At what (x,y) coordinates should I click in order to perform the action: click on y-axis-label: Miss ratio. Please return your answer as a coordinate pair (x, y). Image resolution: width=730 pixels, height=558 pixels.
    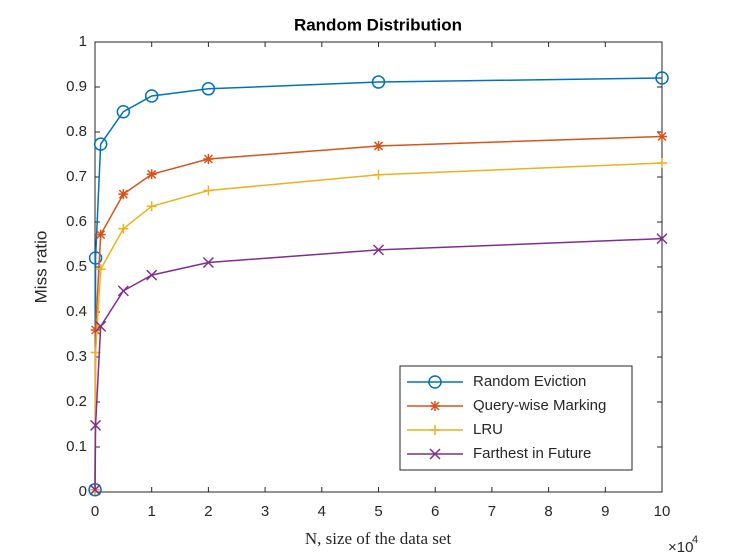
    Looking at the image, I should click on (40, 267).